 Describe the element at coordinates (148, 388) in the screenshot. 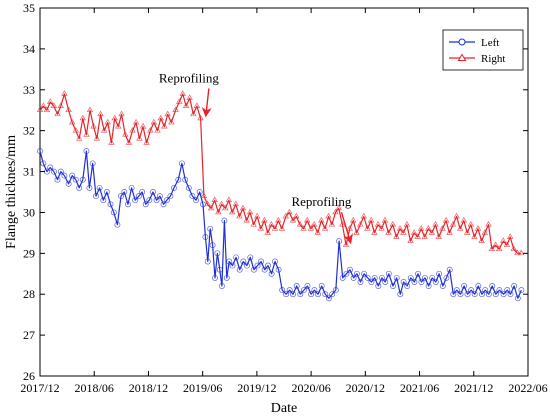

I see `x-tick-label: 2018/12` at that location.